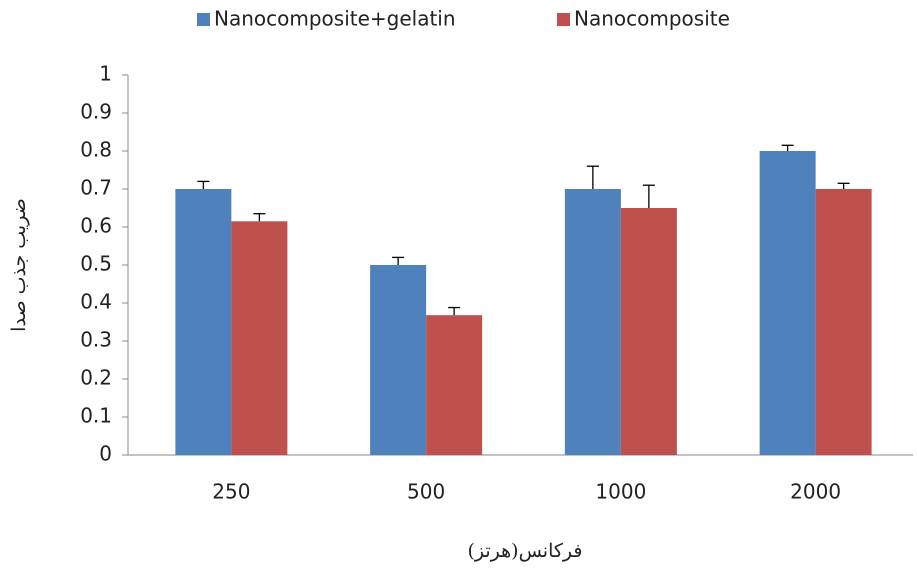 This screenshot has width=917, height=574. What do you see at coordinates (815, 492) in the screenshot?
I see `x-tick-label: 2000` at bounding box center [815, 492].